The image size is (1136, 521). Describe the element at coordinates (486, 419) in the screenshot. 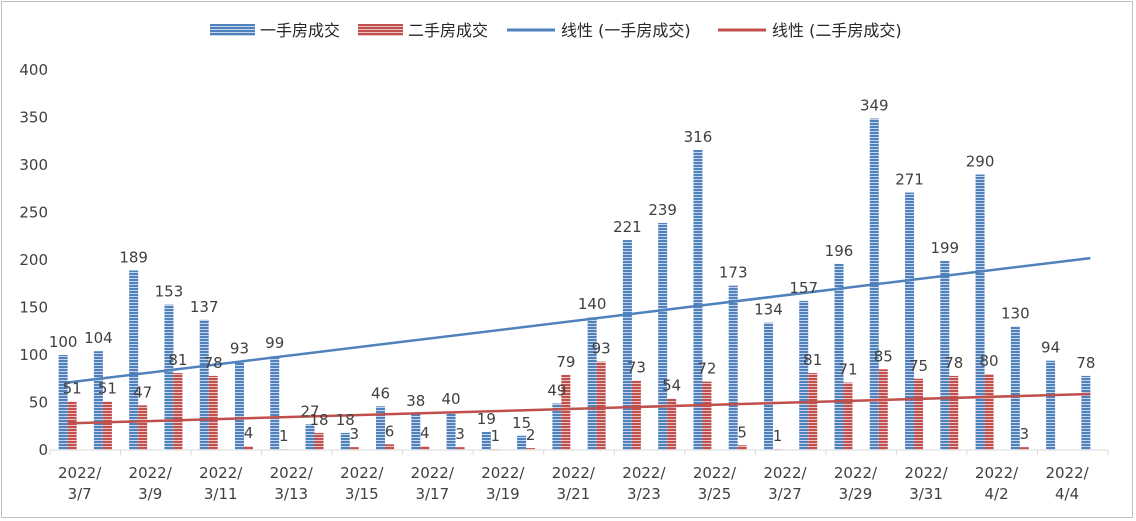

I see `data-label-new-house: 19` at that location.